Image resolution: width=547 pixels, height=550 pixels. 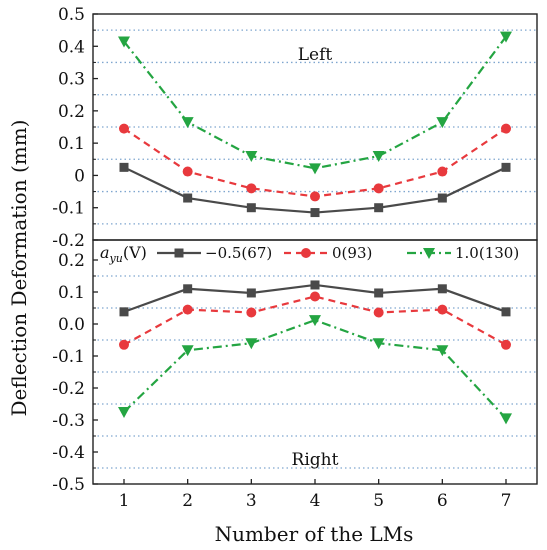 I want to click on x-tick-label: 2, so click(x=187, y=501).